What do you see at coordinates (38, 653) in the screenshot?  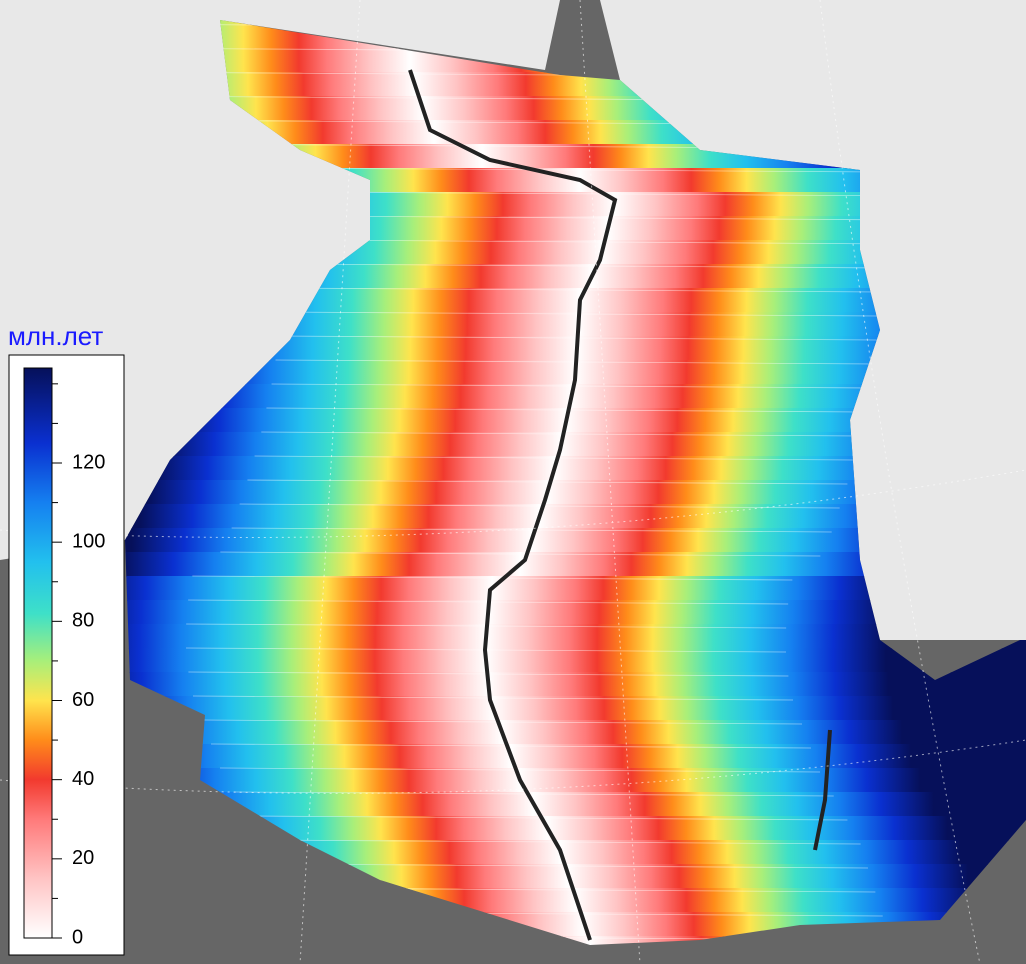 I see `colorbar` at bounding box center [38, 653].